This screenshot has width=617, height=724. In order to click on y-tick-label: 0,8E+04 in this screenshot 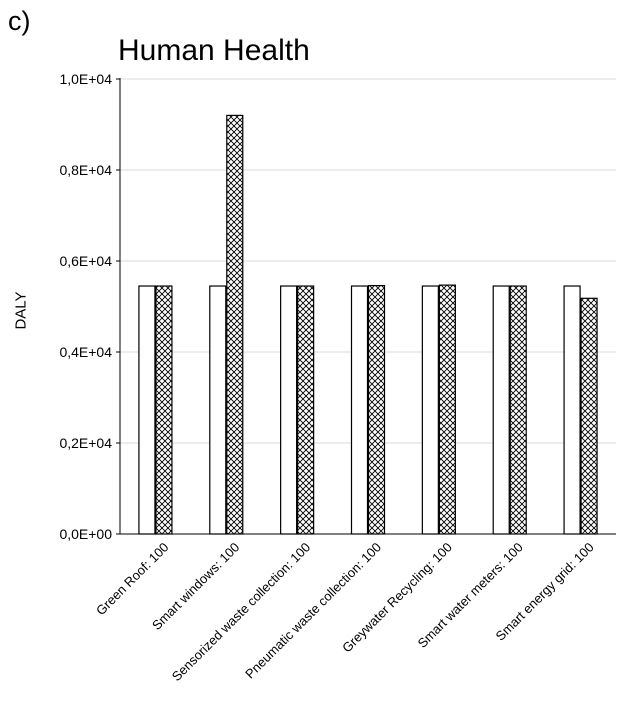, I will do `click(85, 170)`.